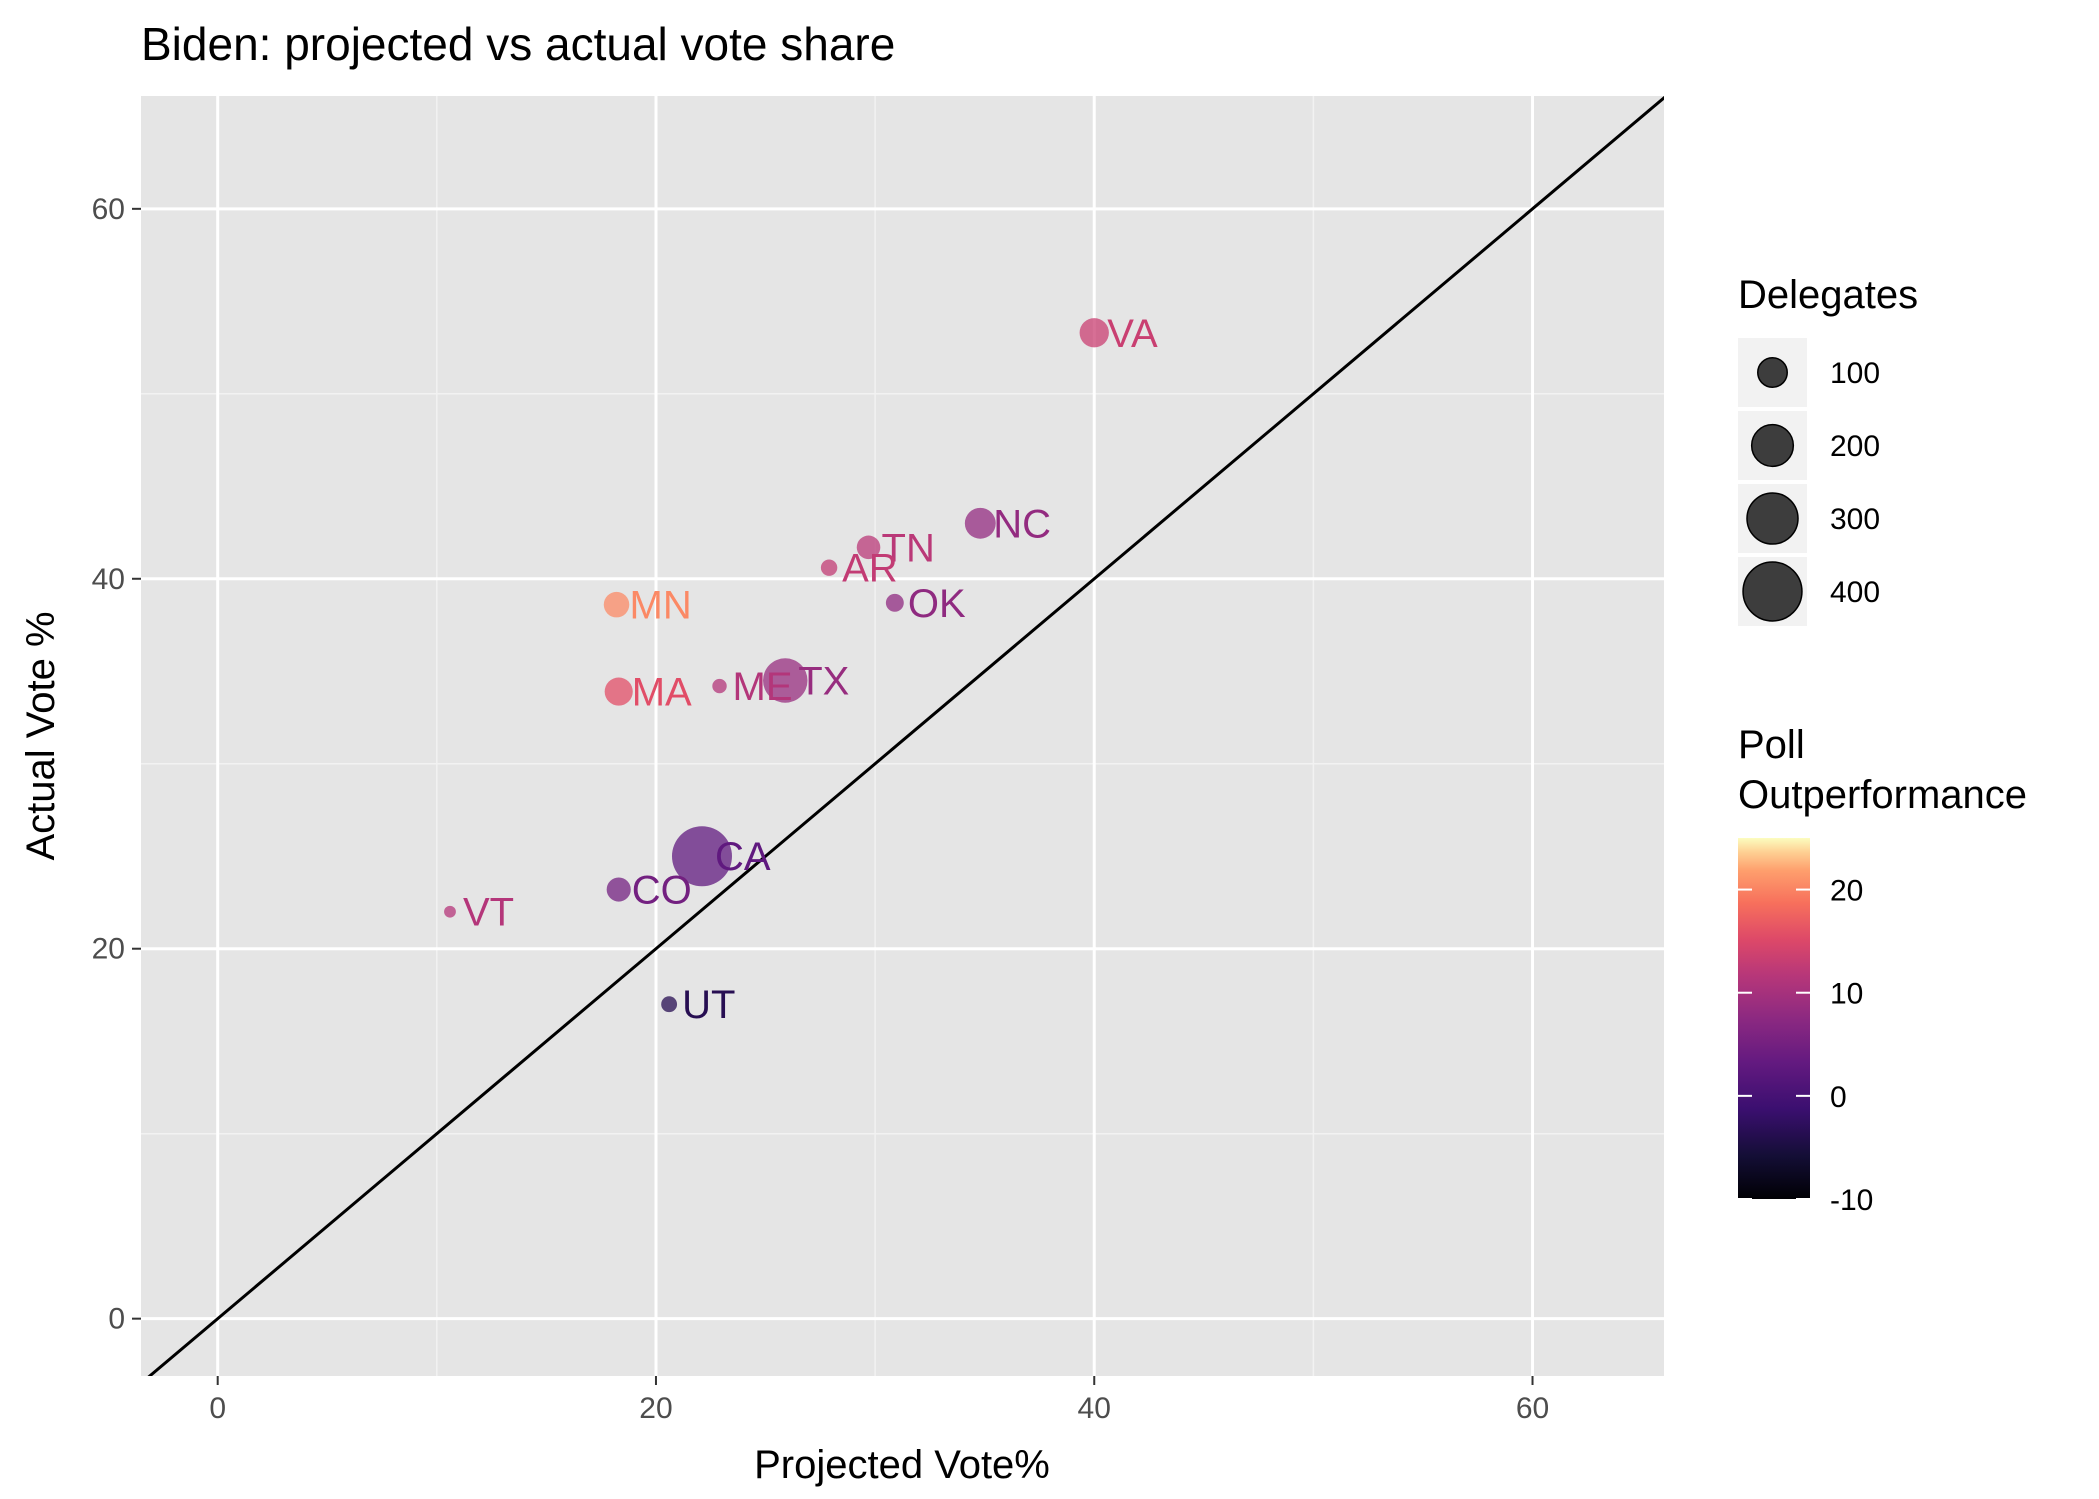 This screenshot has height=1499, width=2099. What do you see at coordinates (1828, 449) in the screenshot?
I see `size-legend: Delegates 100 200 300 400` at bounding box center [1828, 449].